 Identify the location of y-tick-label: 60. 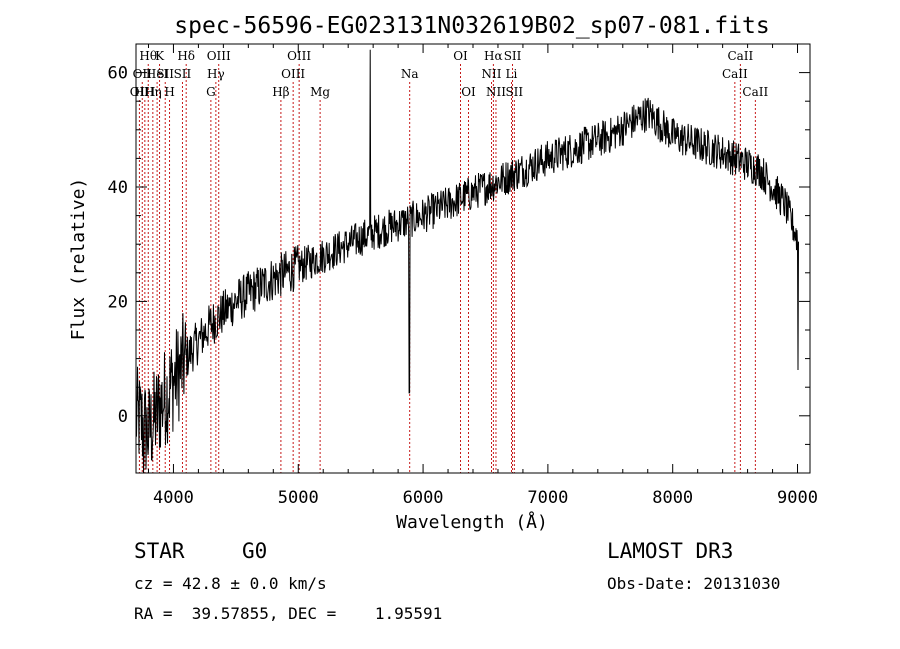
(118, 74).